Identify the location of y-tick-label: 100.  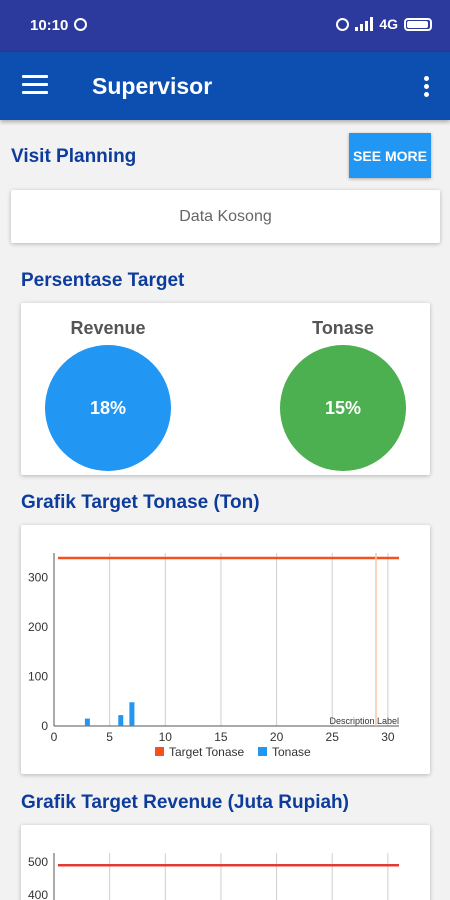
(38, 677).